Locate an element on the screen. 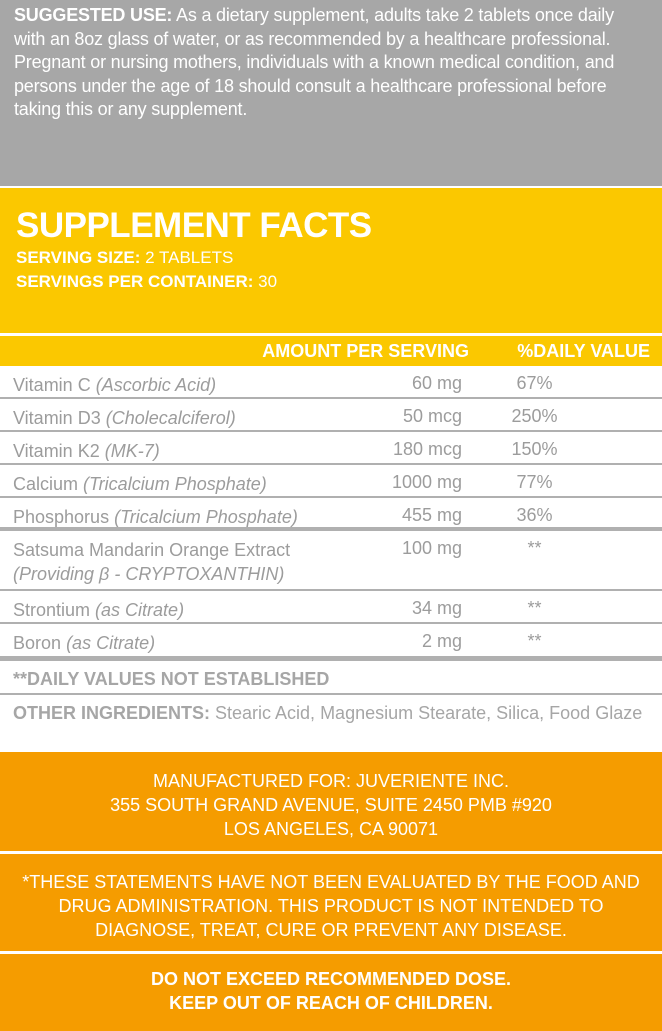 The width and height of the screenshot is (662, 1031). nutrient-daily-value: 36% is located at coordinates (534, 515).